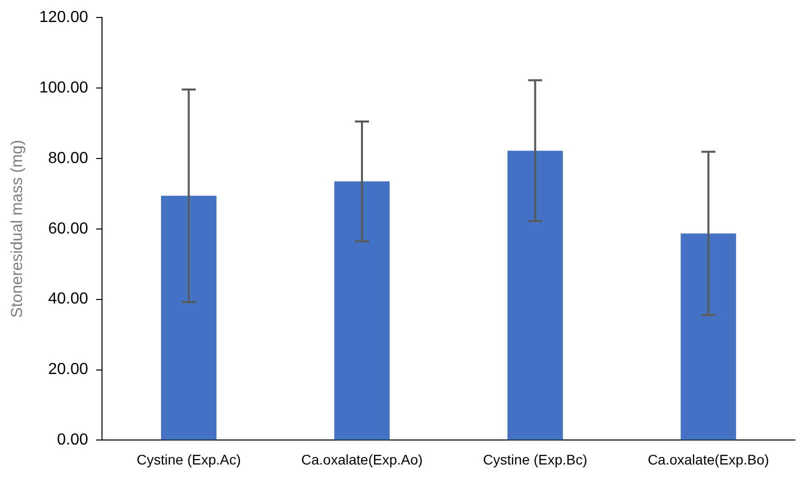  Describe the element at coordinates (535, 459) in the screenshot. I see `x-tick-label: Cystine (Exp.Bc)` at that location.